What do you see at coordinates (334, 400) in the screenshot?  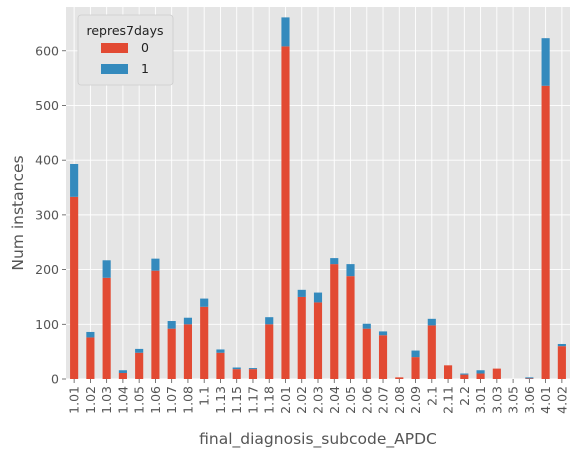 I see `x-tick-label: 2.04` at bounding box center [334, 400].